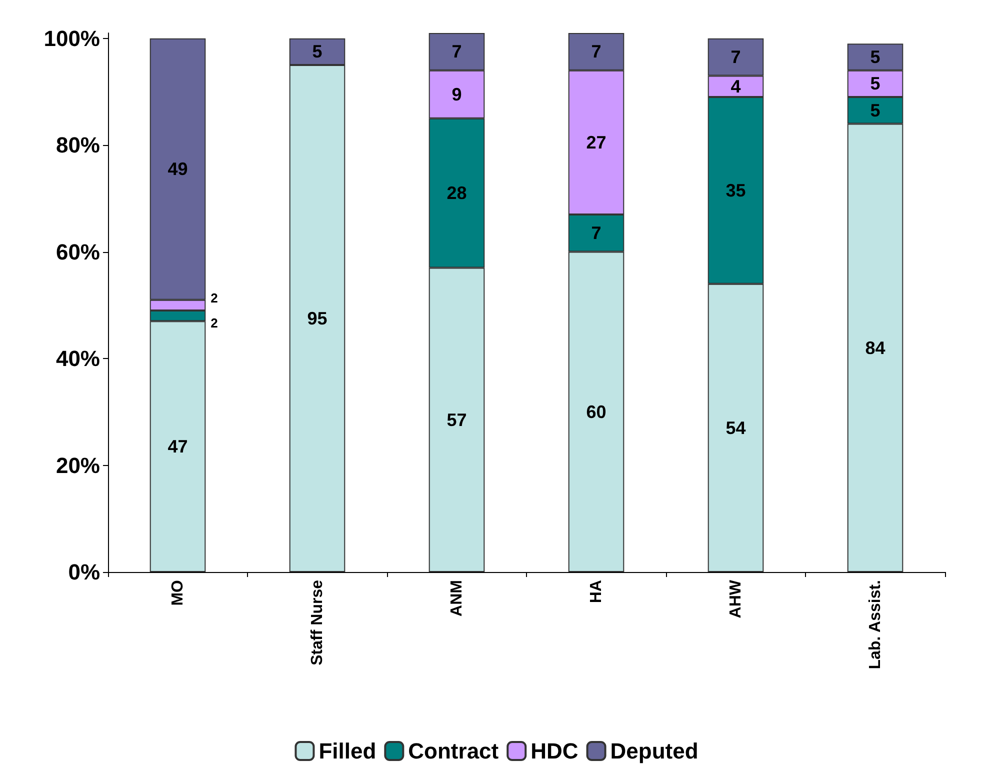 Image resolution: width=993 pixels, height=780 pixels. I want to click on data-label: 84, so click(875, 348).